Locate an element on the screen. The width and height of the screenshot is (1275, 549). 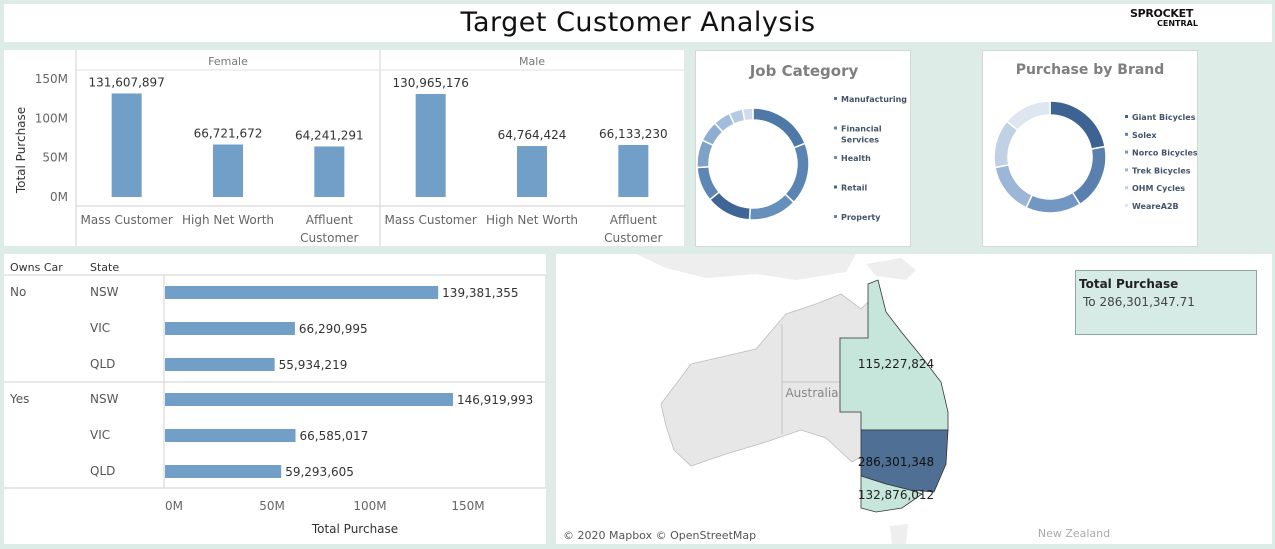
job-category-title: Job Category is located at coordinates (804, 71).